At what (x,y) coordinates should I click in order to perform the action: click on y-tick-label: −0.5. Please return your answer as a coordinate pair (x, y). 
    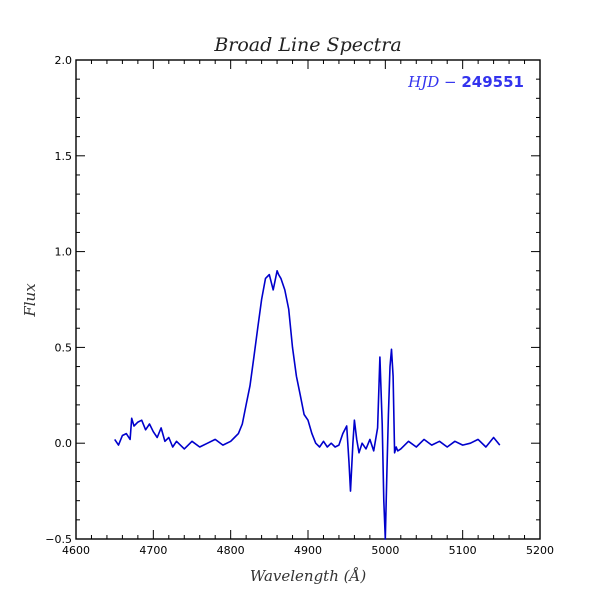
    Looking at the image, I should click on (58, 539).